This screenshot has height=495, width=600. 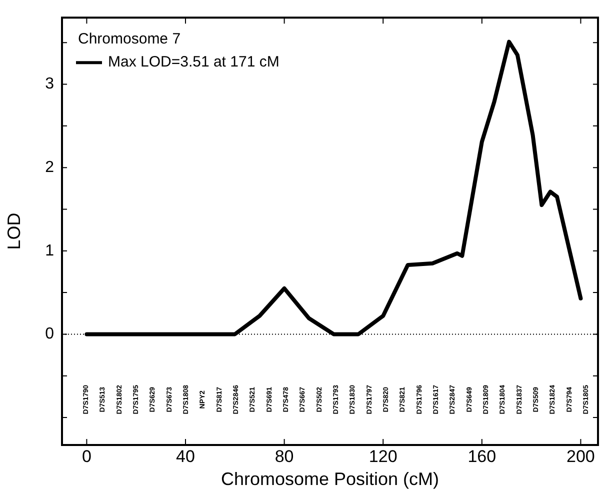 What do you see at coordinates (330, 479) in the screenshot?
I see `x-axis-title: Chromosome Position (cM)` at bounding box center [330, 479].